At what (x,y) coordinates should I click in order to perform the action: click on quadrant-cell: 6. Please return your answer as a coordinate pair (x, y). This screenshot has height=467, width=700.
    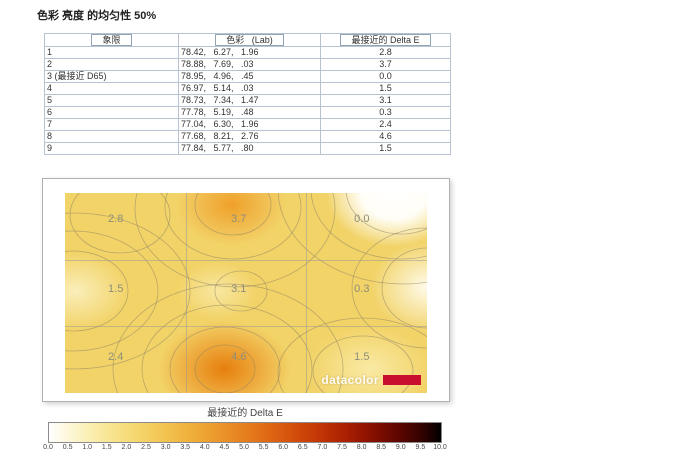
    Looking at the image, I should click on (111, 112).